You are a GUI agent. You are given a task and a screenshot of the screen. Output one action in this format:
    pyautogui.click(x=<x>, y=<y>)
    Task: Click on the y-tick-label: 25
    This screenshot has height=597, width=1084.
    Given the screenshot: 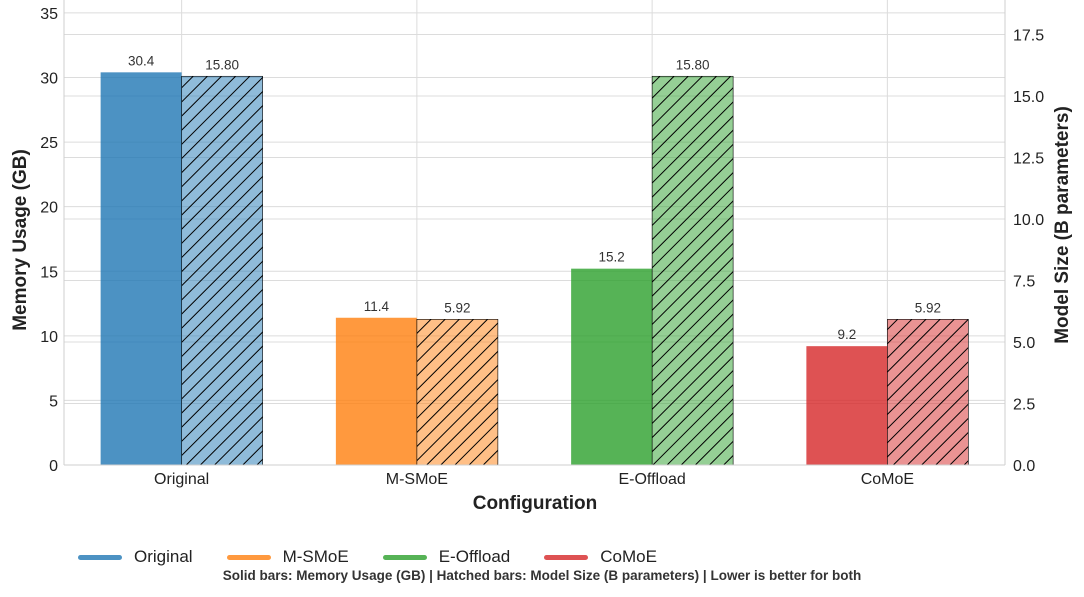 What is the action you would take?
    pyautogui.click(x=49, y=143)
    